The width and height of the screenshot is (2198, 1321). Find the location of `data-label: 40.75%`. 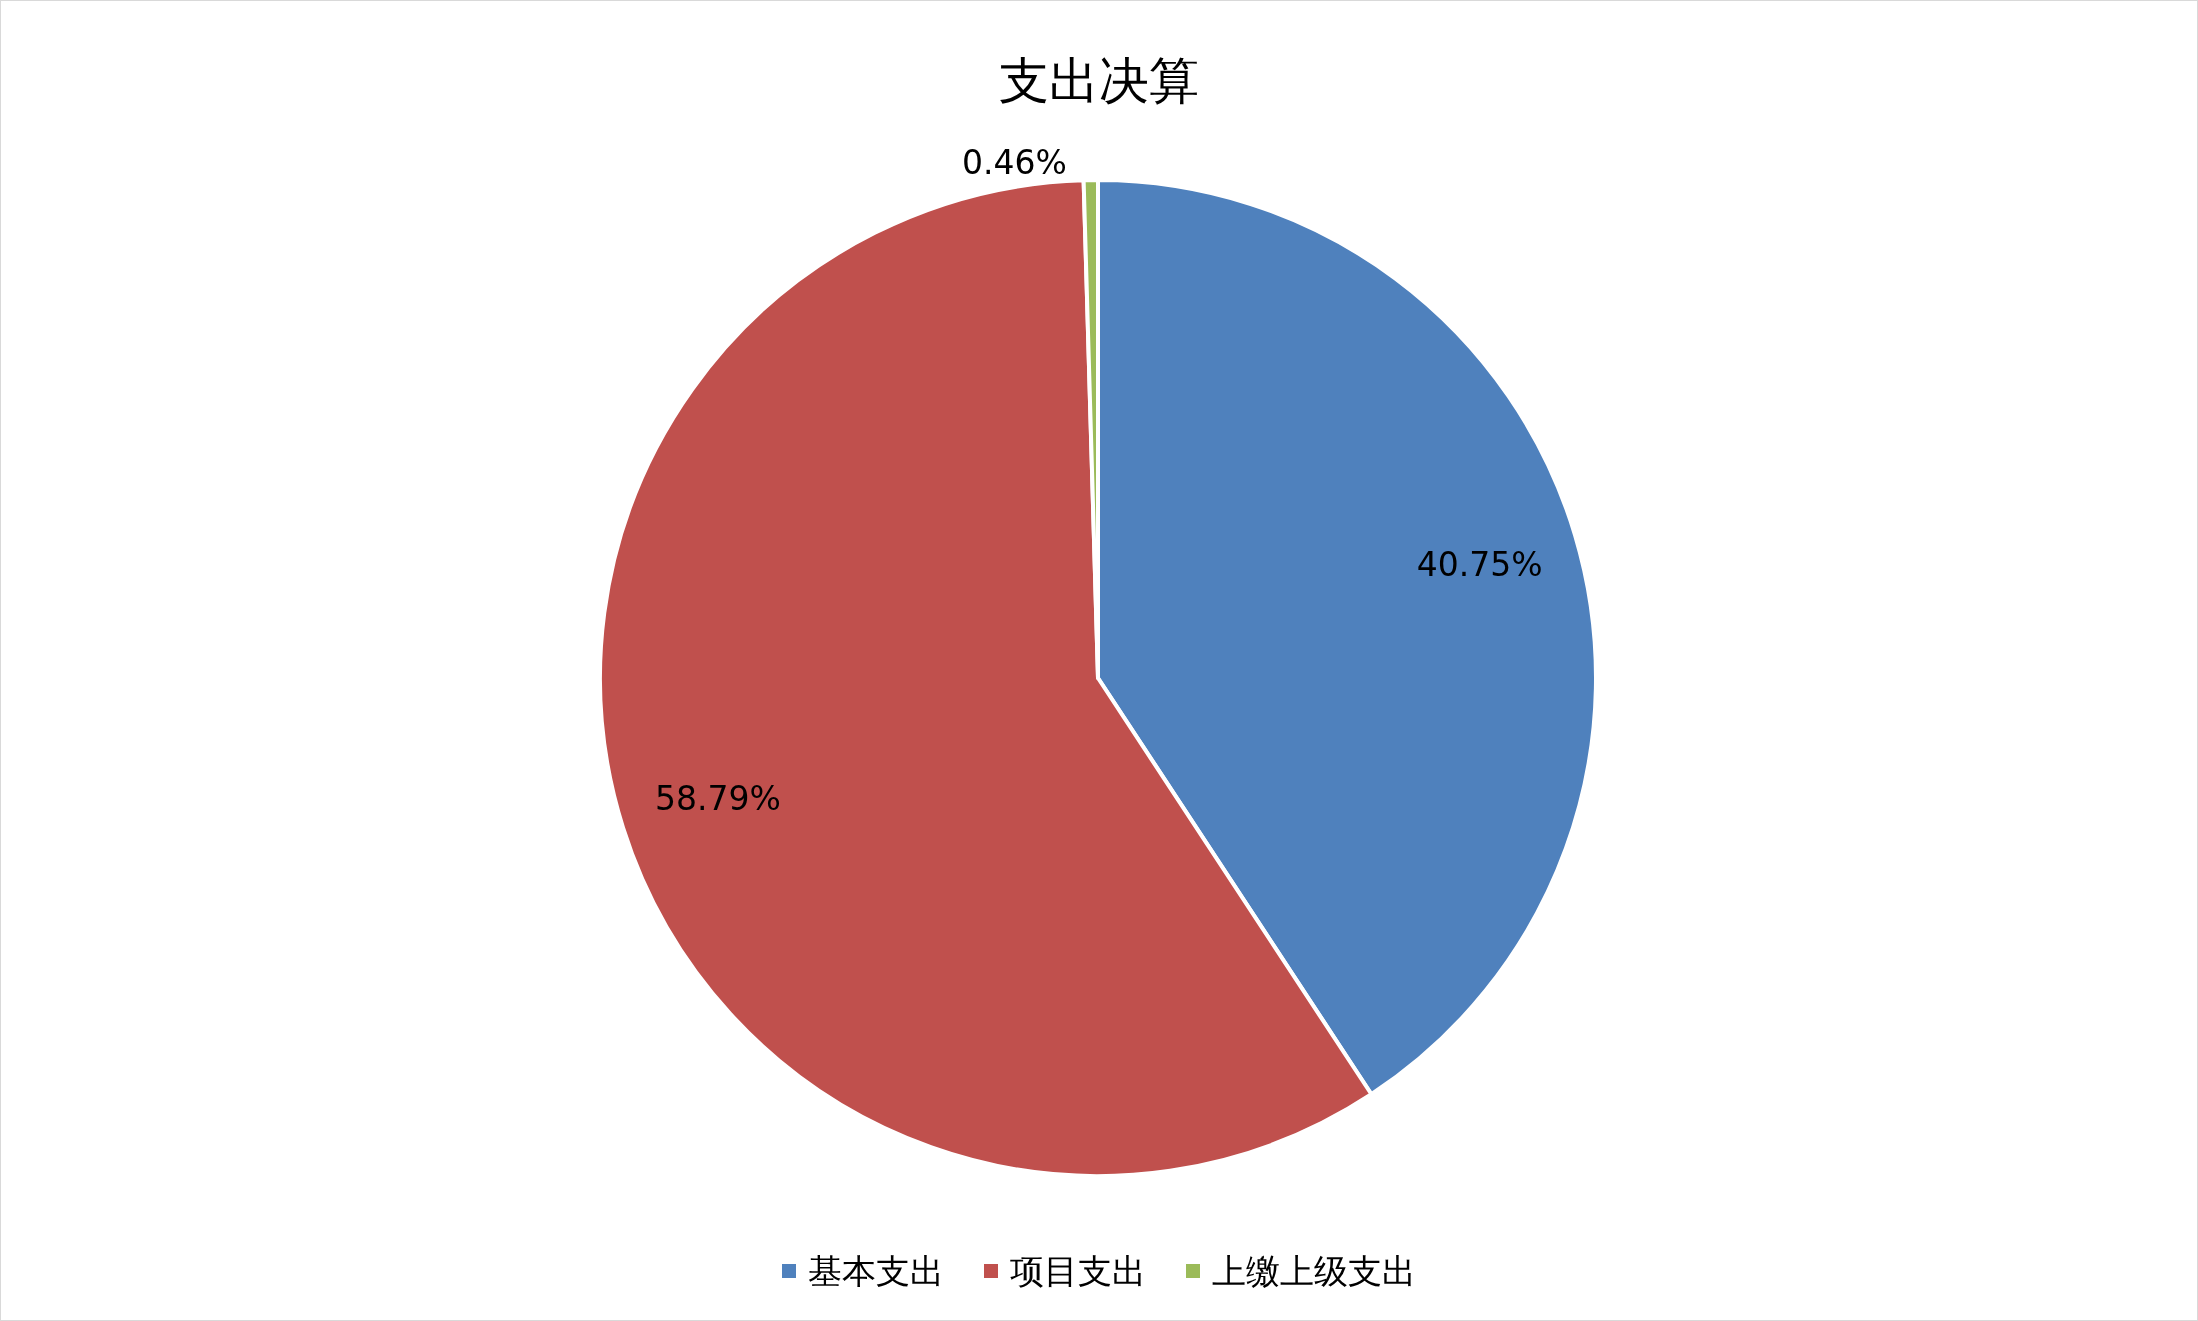

data-label: 40.75% is located at coordinates (1479, 564).